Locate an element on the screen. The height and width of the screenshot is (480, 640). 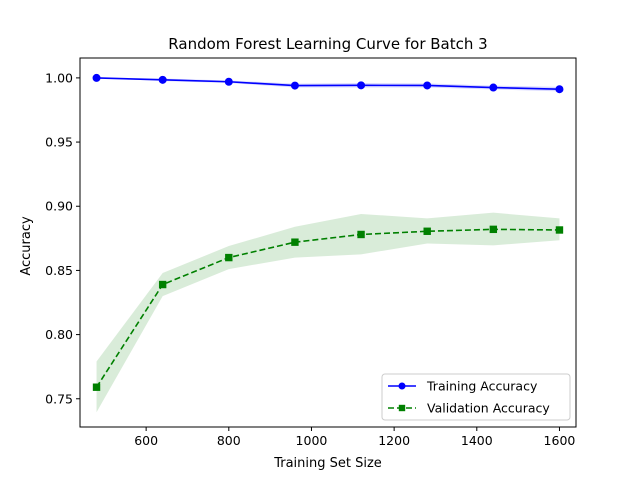
x-tick-label: 800 is located at coordinates (229, 440).